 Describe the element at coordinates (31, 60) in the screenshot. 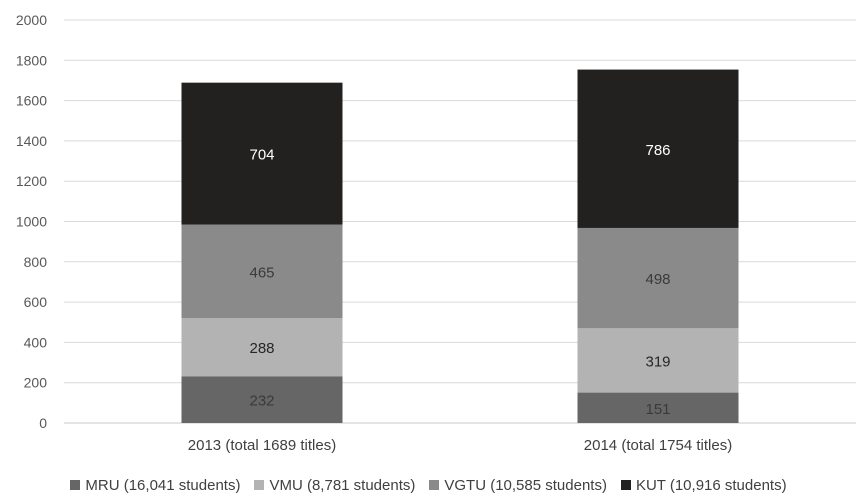

I see `y-tick-label-1800: 1800` at that location.